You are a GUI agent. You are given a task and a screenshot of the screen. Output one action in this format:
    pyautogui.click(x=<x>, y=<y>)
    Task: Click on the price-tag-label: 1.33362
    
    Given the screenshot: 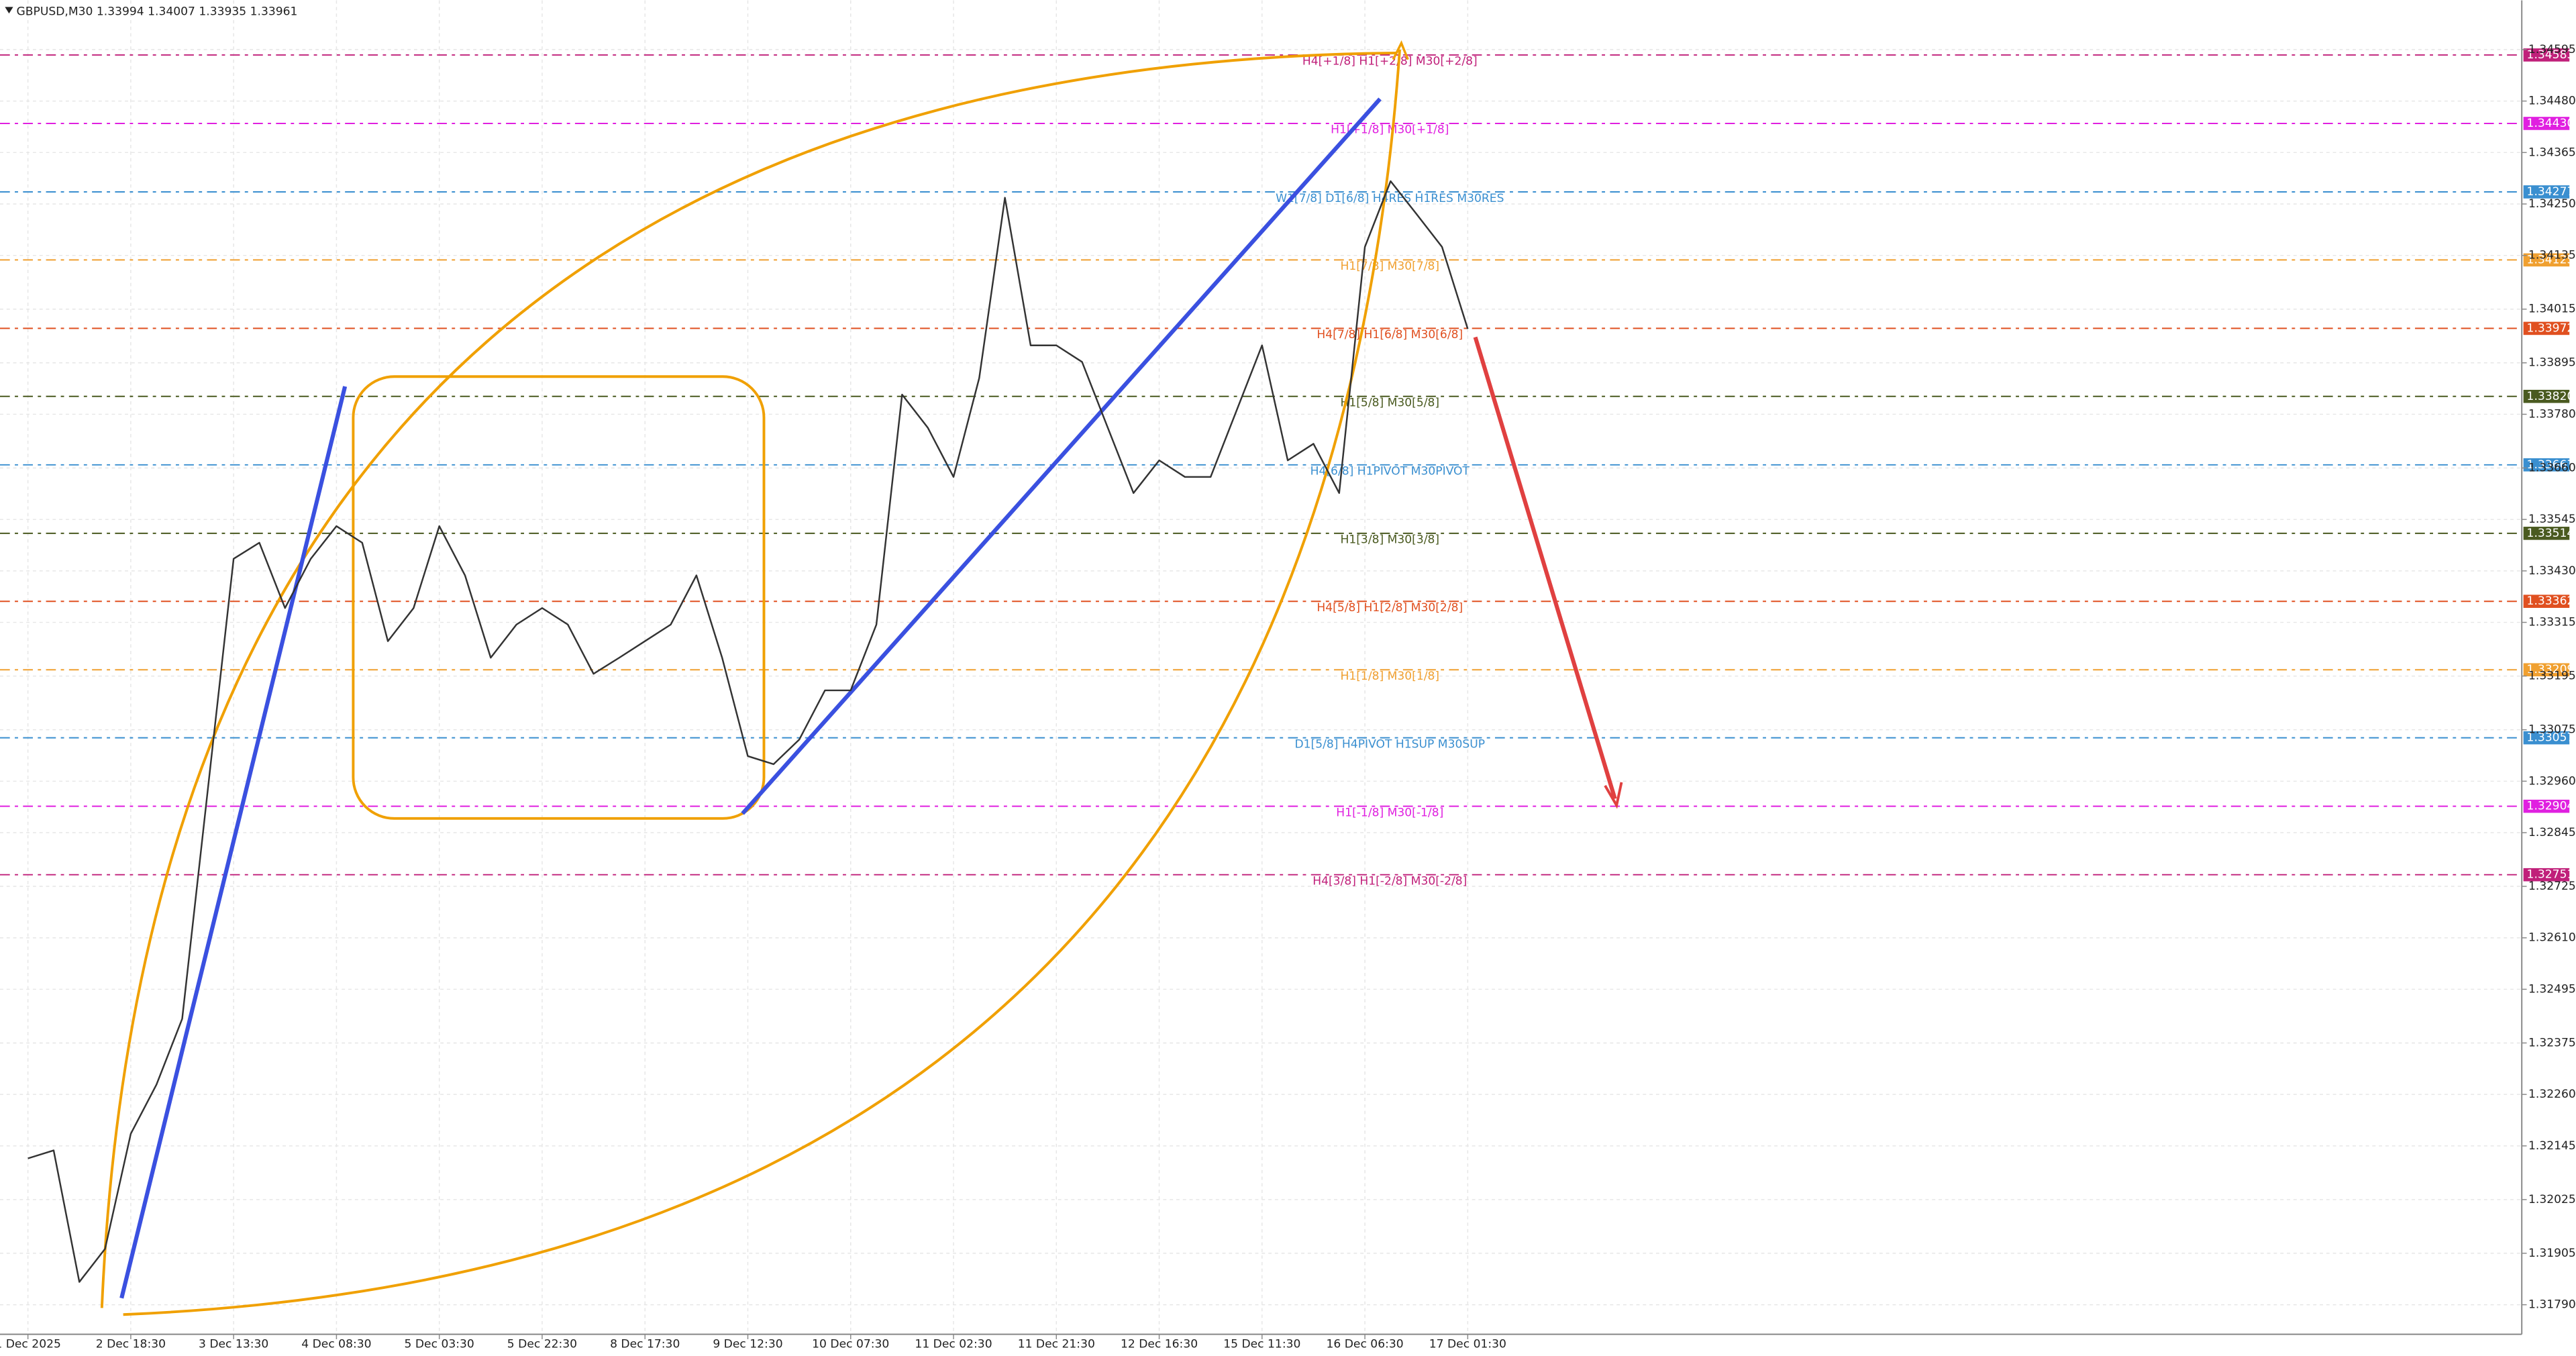 What is the action you would take?
    pyautogui.click(x=2551, y=601)
    